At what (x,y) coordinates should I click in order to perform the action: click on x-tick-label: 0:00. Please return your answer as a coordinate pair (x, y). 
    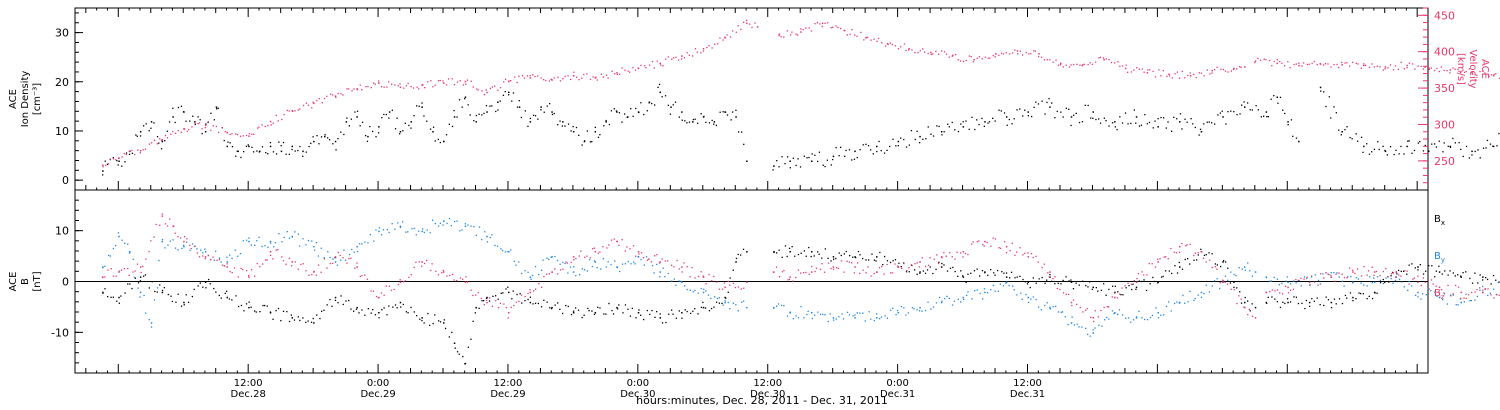
    Looking at the image, I should click on (638, 383).